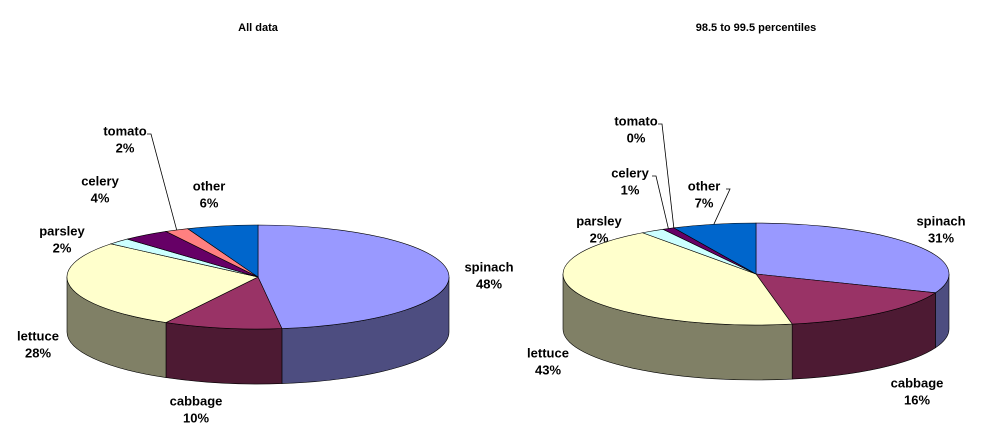  Describe the element at coordinates (100, 197) in the screenshot. I see `value-label: 4%` at that location.